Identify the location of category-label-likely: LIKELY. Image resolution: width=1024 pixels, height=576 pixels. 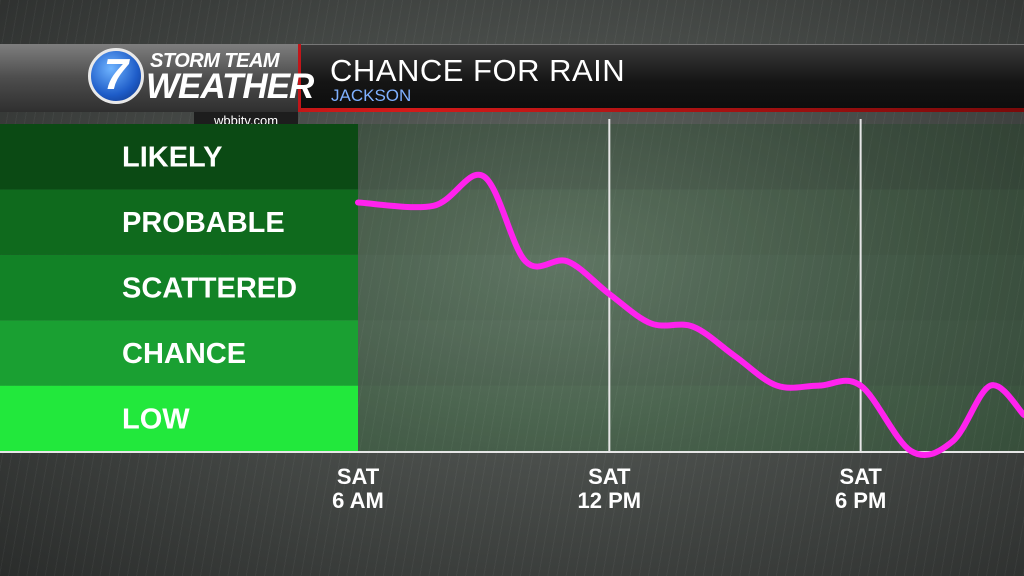
(172, 158).